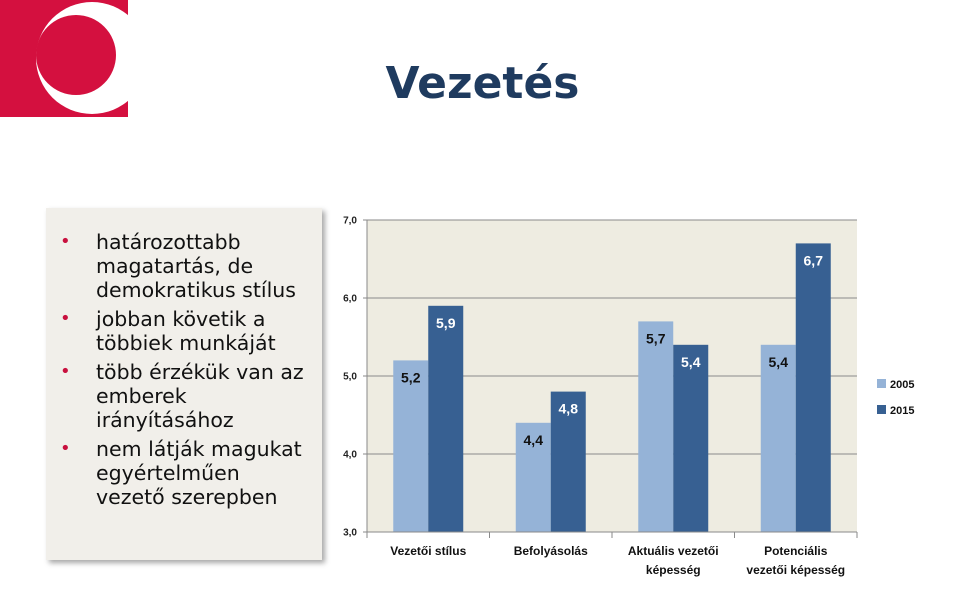 Image resolution: width=955 pixels, height=591 pixels. Describe the element at coordinates (673, 551) in the screenshot. I see `x-tick-label: Aktuális vezetői` at that location.